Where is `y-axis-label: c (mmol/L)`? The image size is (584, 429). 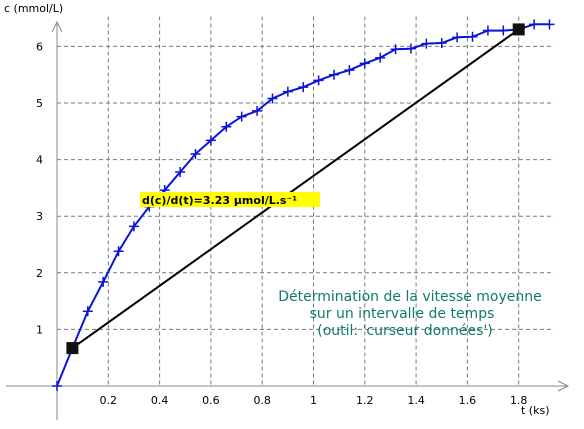 y-axis-label: c (mmol/L) is located at coordinates (33, 8).